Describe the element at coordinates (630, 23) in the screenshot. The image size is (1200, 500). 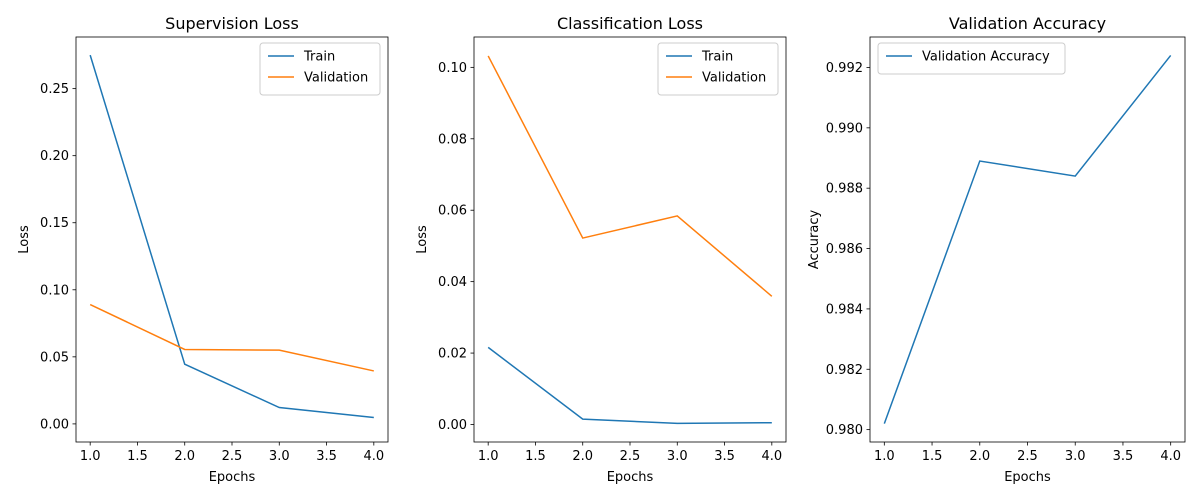
I see `chart-title: Classification Loss` at that location.